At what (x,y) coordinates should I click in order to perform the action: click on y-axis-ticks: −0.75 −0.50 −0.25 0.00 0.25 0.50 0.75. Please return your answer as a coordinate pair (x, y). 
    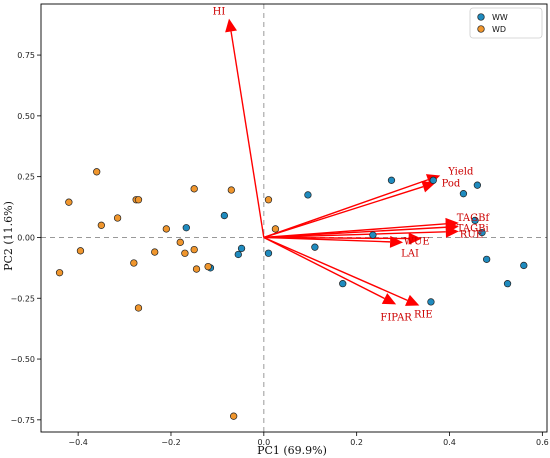
    Looking at the image, I should click on (25, 238).